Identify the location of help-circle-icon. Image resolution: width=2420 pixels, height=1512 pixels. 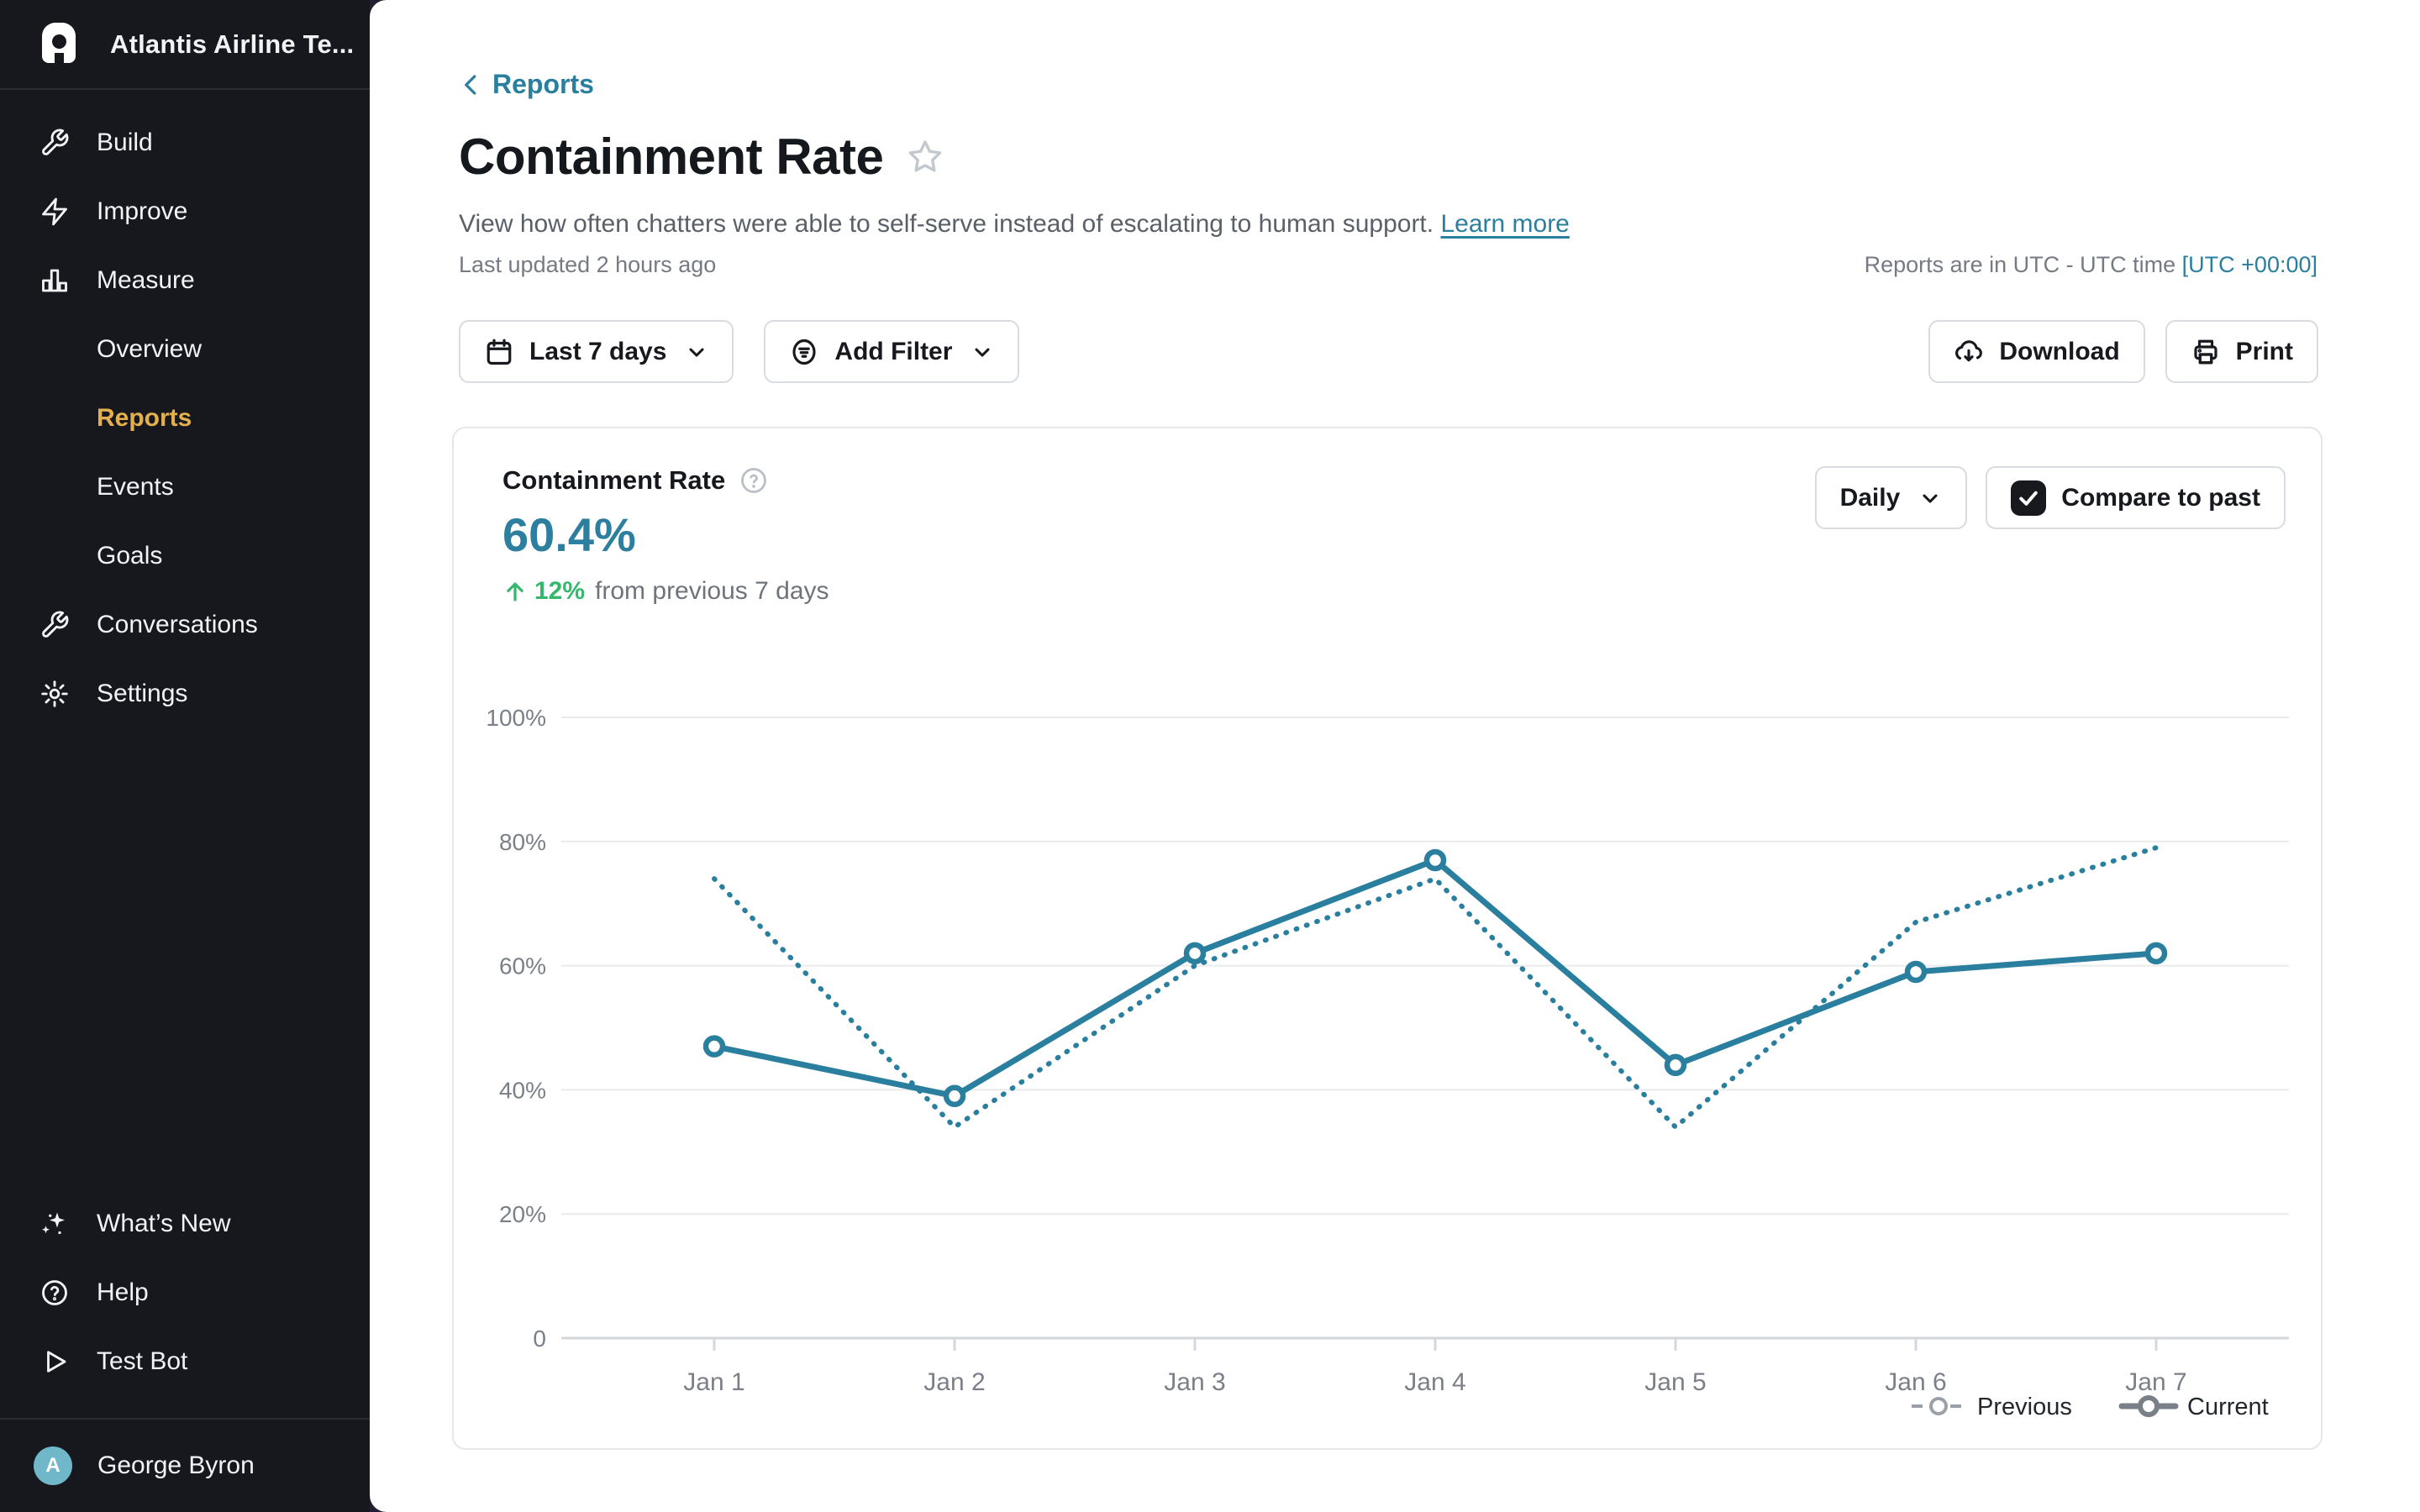
(754, 480).